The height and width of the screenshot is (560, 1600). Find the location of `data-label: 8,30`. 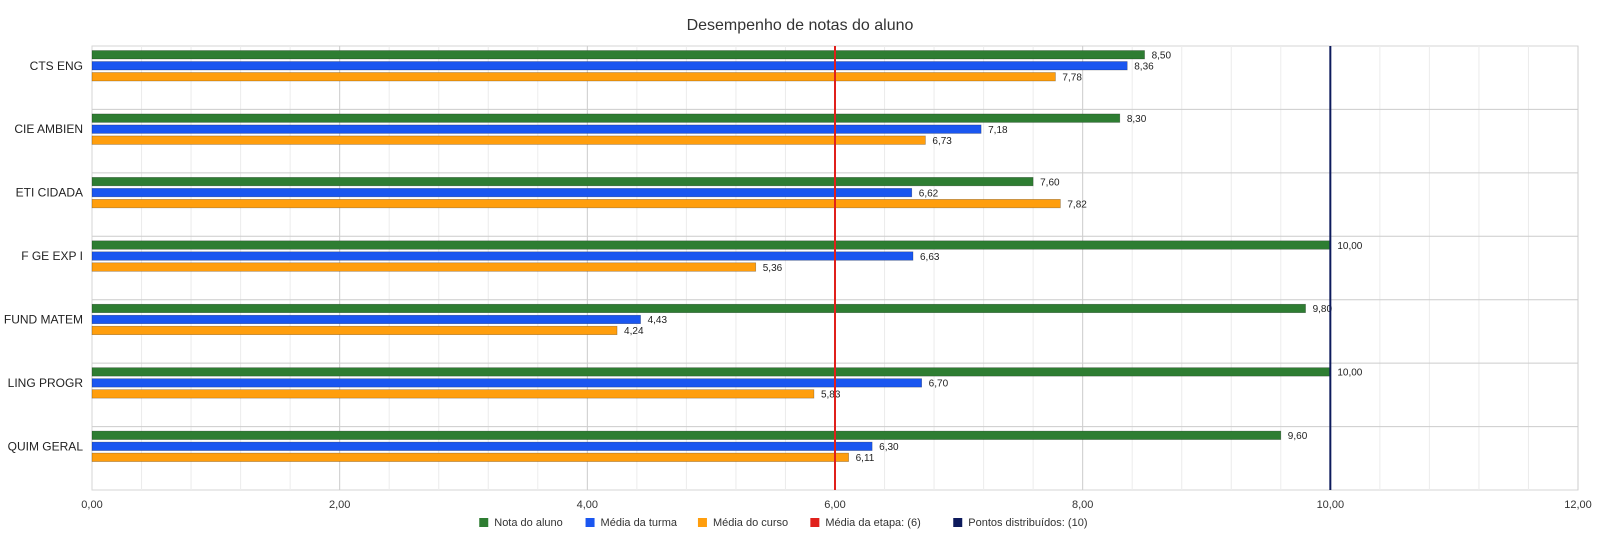

data-label: 8,30 is located at coordinates (1137, 119).